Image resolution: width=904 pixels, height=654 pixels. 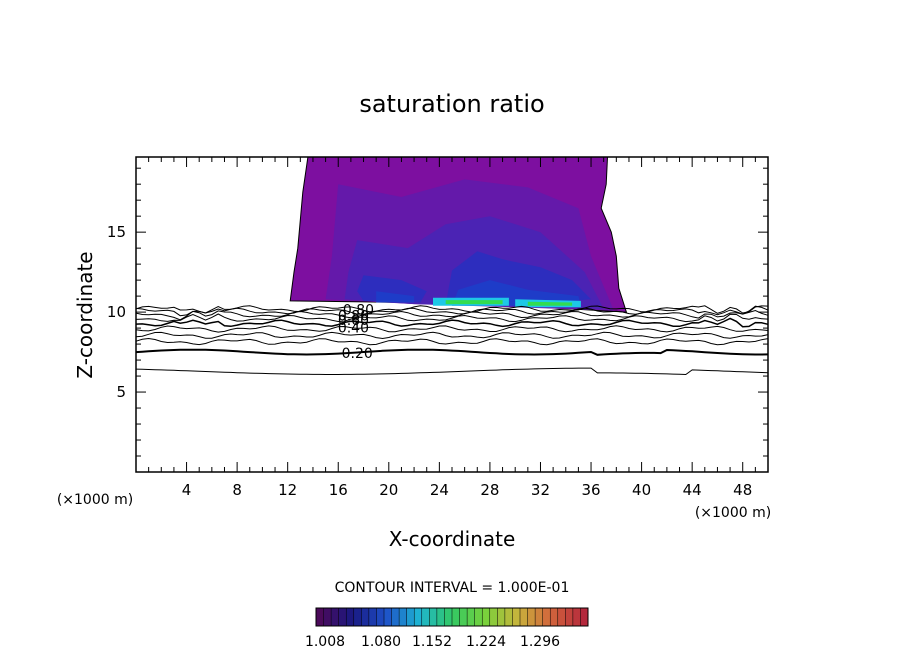 What do you see at coordinates (540, 642) in the screenshot?
I see `colorbar-tick-label: 1.296` at bounding box center [540, 642].